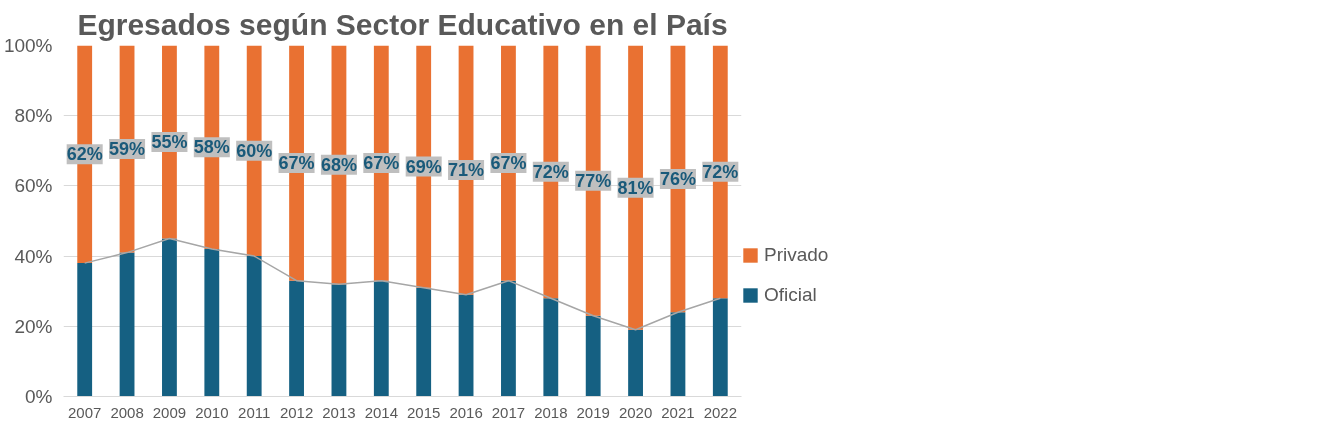  Describe the element at coordinates (339, 412) in the screenshot. I see `x-tick-label: 2013` at that location.